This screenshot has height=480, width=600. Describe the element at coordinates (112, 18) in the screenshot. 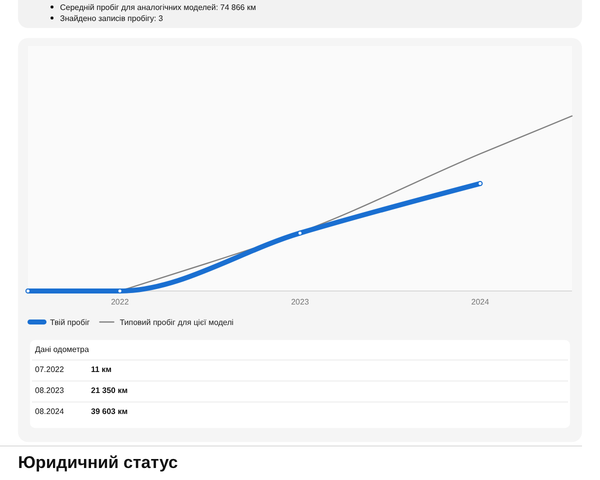

I see `text: Знайдено записів пробігу: 3` at that location.